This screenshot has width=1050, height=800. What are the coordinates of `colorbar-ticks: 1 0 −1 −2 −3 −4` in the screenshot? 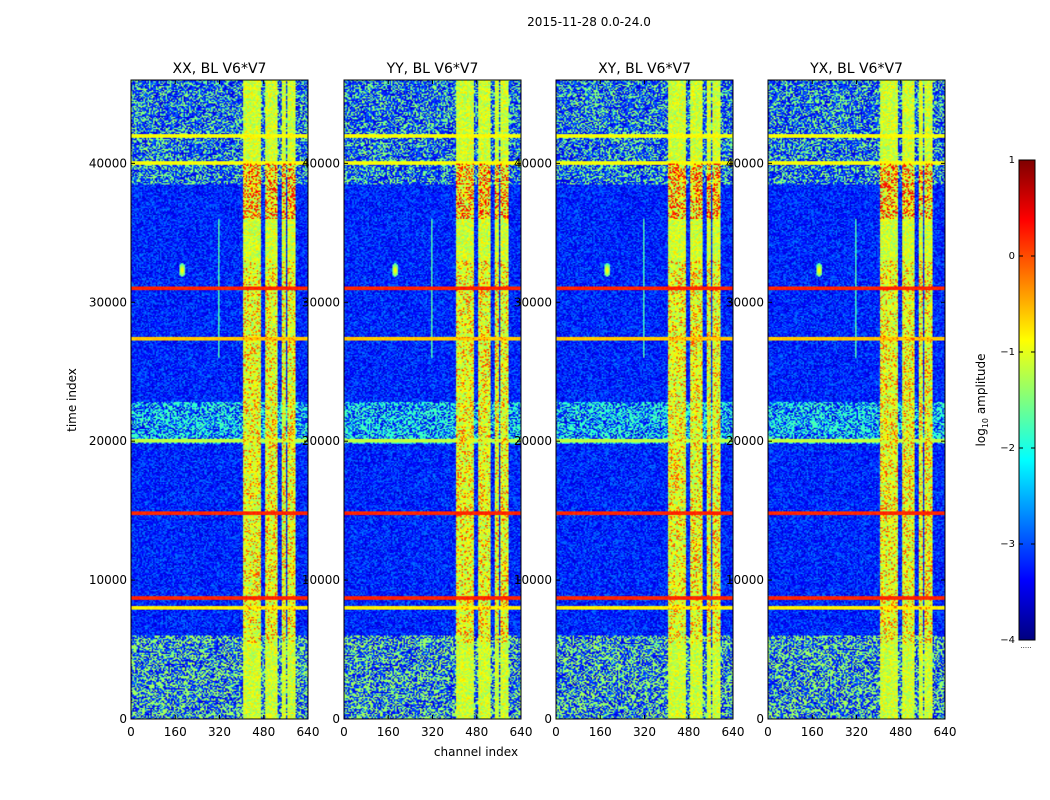 It's located at (1017, 400).